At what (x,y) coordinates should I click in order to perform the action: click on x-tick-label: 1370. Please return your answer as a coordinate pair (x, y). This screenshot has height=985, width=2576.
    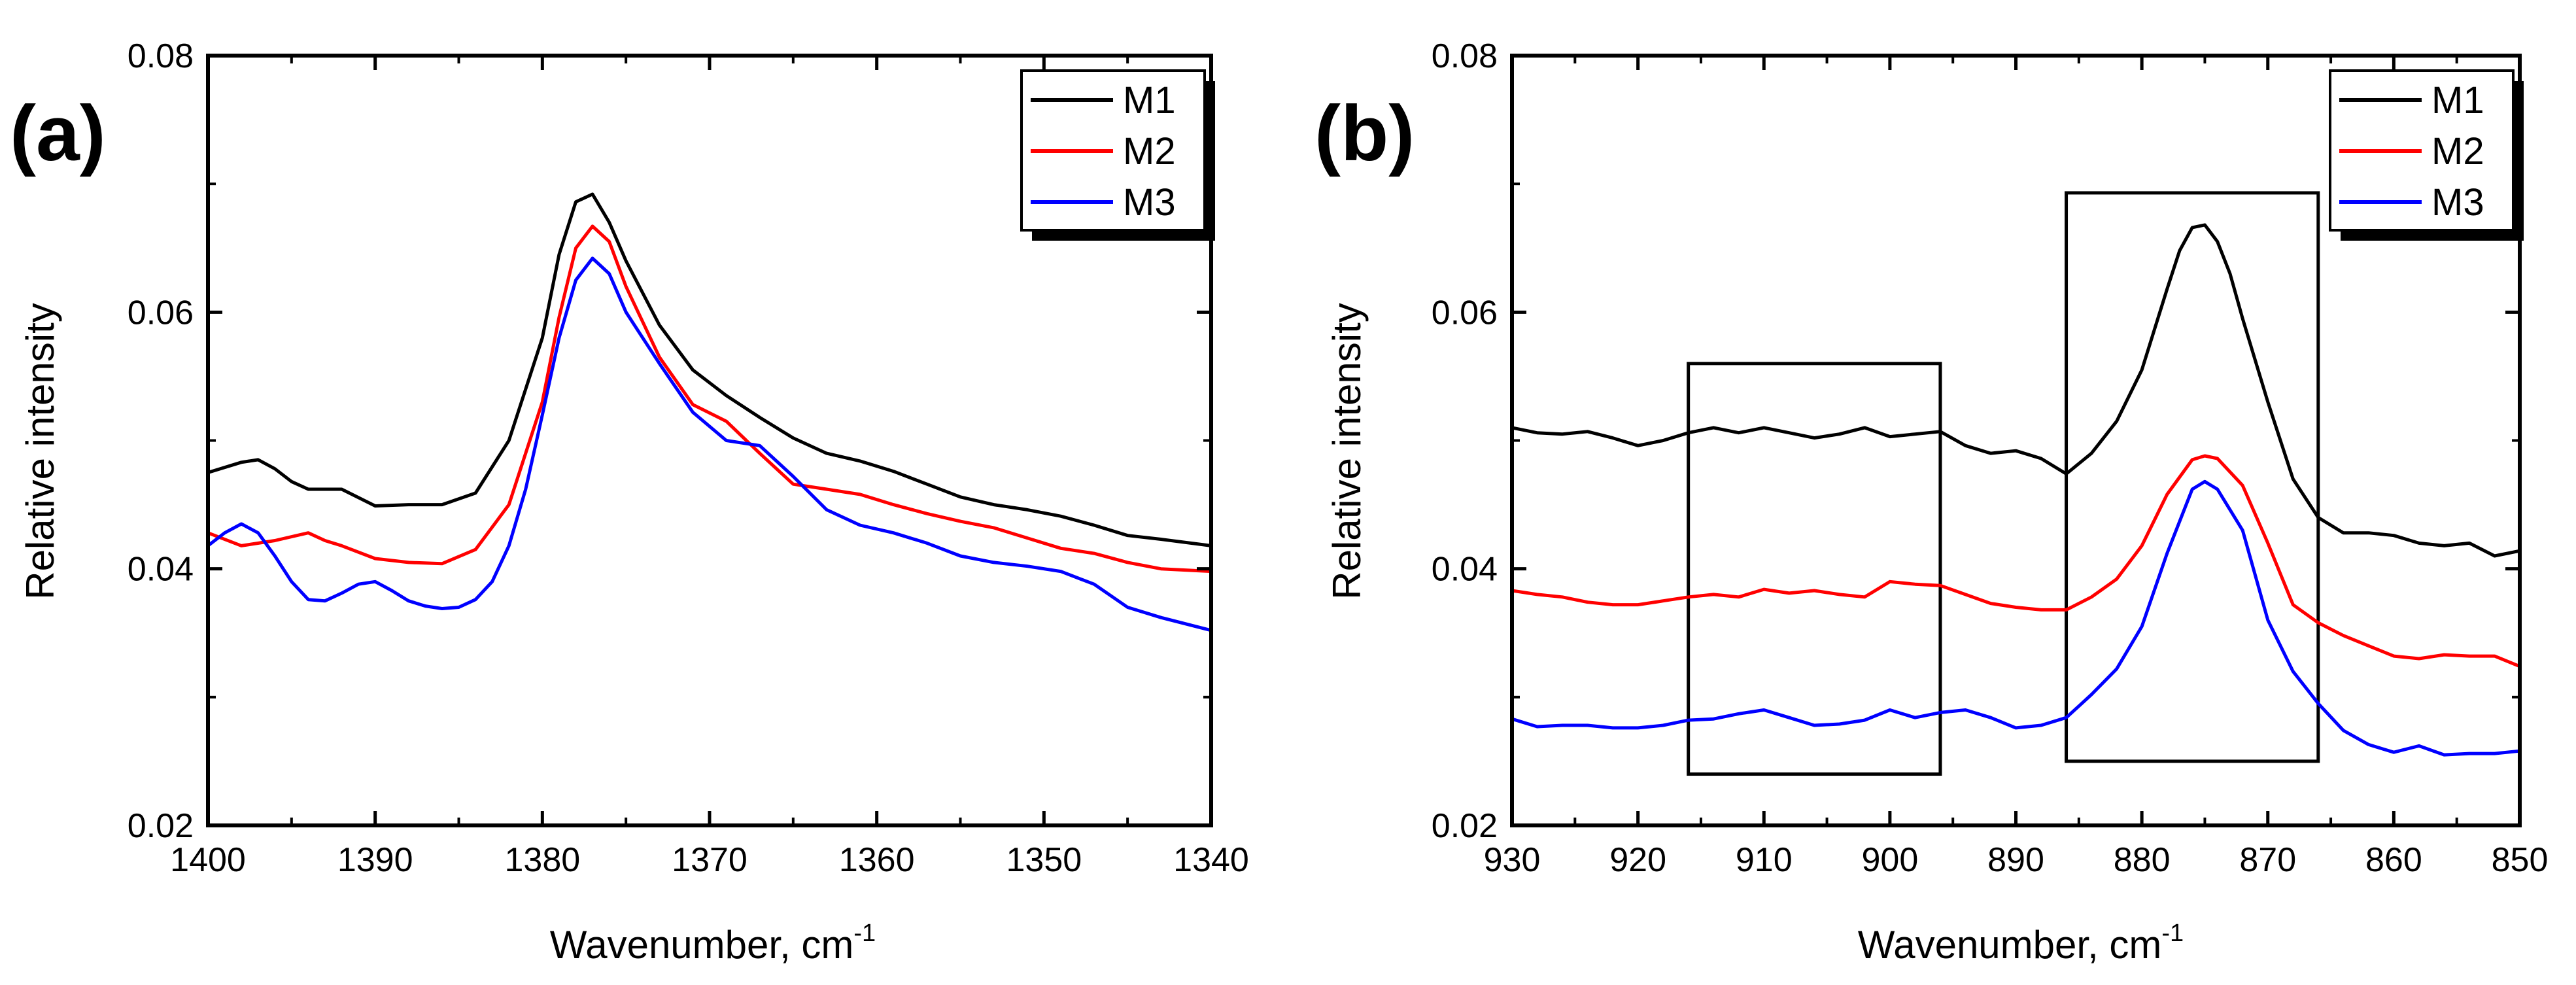
    Looking at the image, I should click on (710, 860).